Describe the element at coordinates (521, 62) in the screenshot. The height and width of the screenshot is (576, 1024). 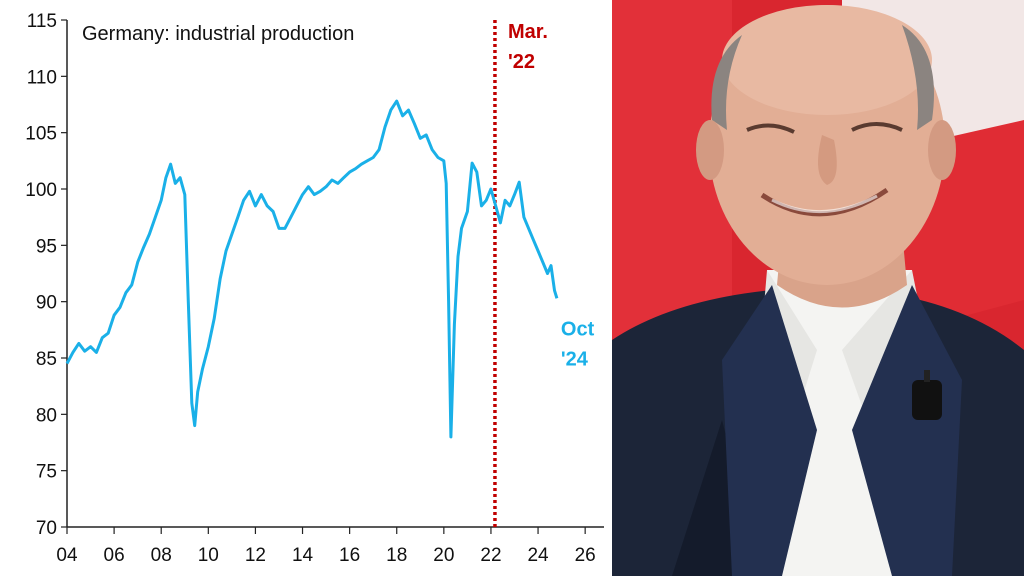
I see `march-22-label: '22` at that location.